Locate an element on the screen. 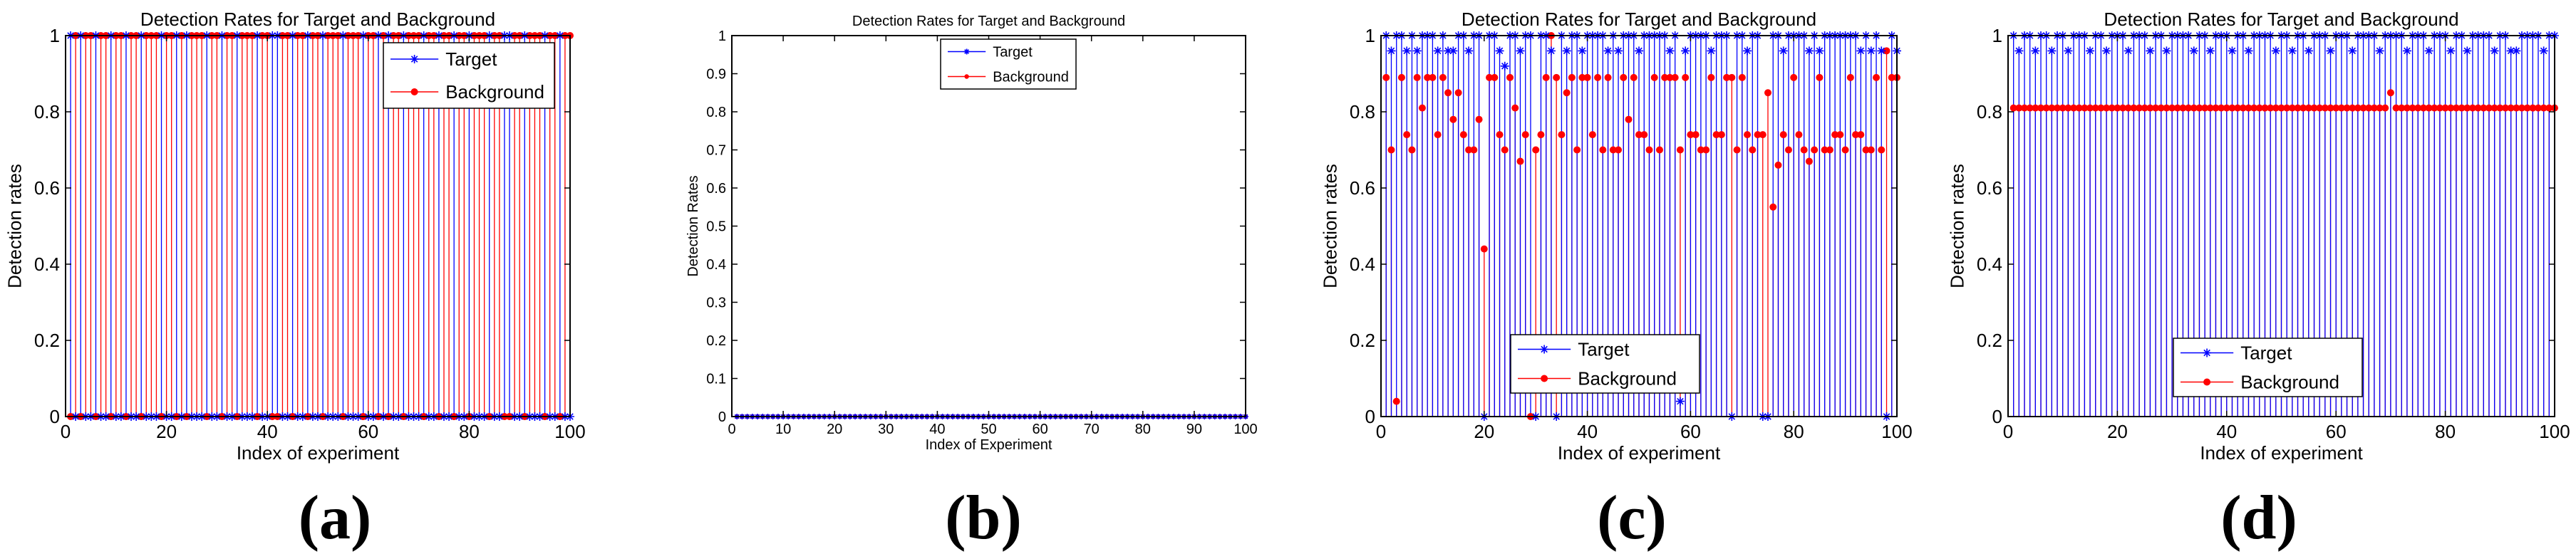 This screenshot has height=554, width=2576. y-tick-label: 0.9 is located at coordinates (716, 75).